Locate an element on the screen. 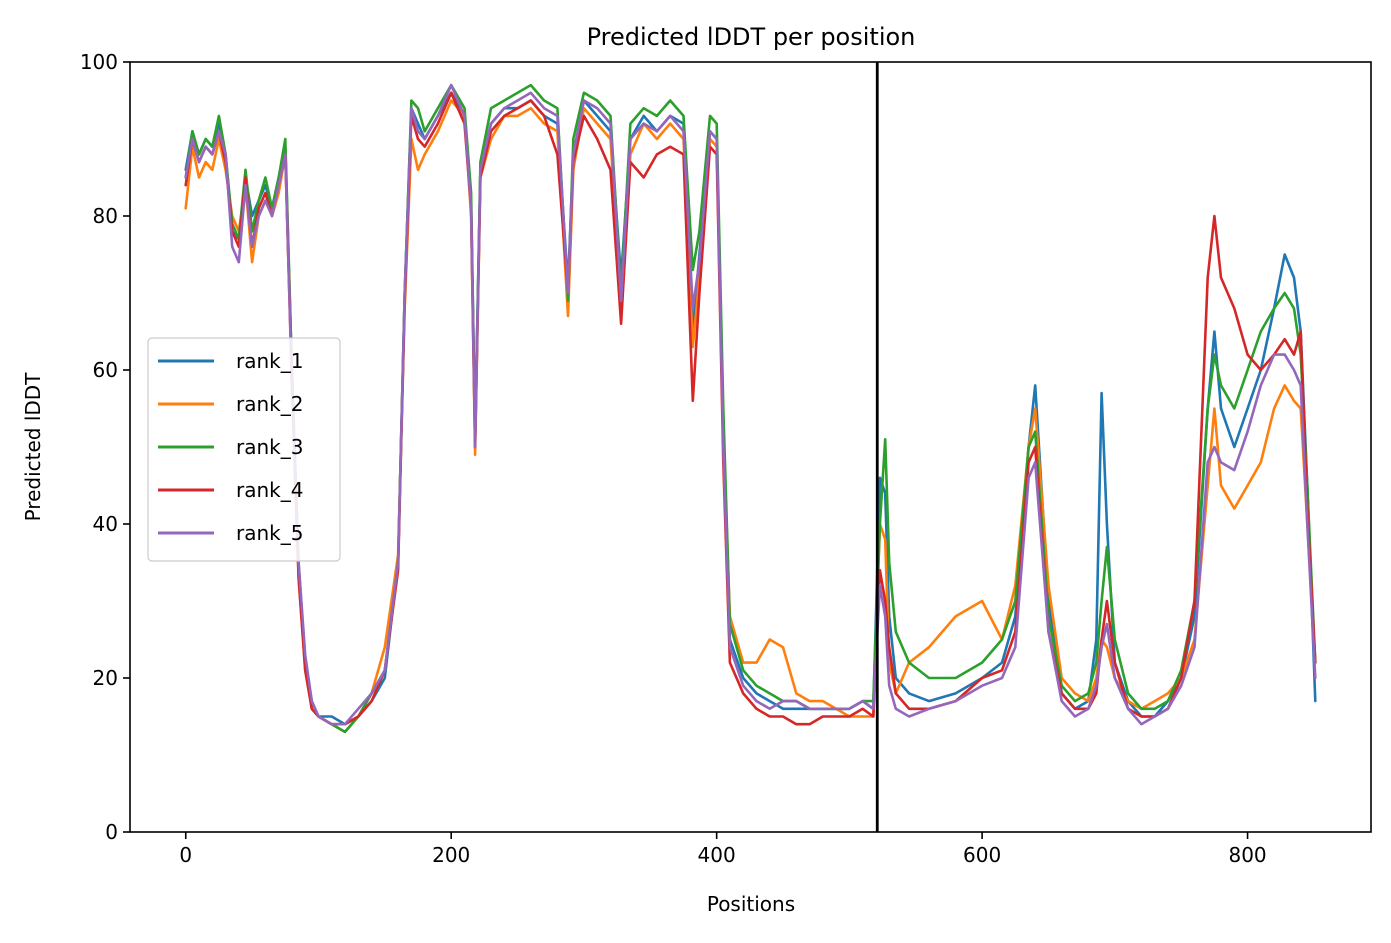  x-tick-label: 600 is located at coordinates (982, 855).